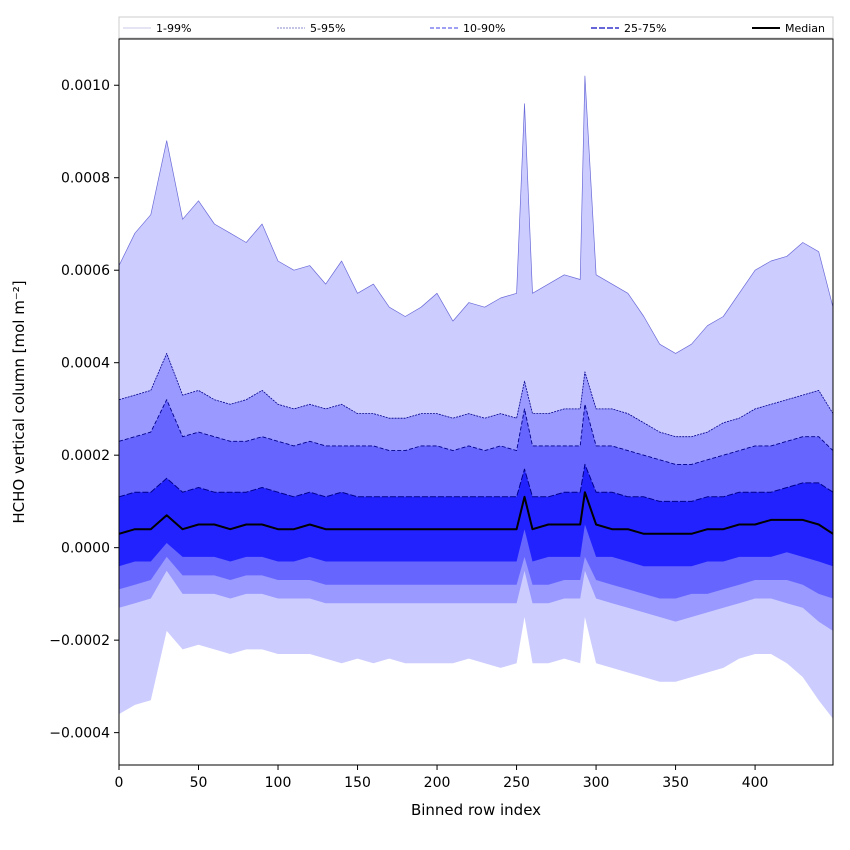 The width and height of the screenshot is (850, 850). Describe the element at coordinates (327, 28) in the screenshot. I see `legend-label: 5-95%` at that location.